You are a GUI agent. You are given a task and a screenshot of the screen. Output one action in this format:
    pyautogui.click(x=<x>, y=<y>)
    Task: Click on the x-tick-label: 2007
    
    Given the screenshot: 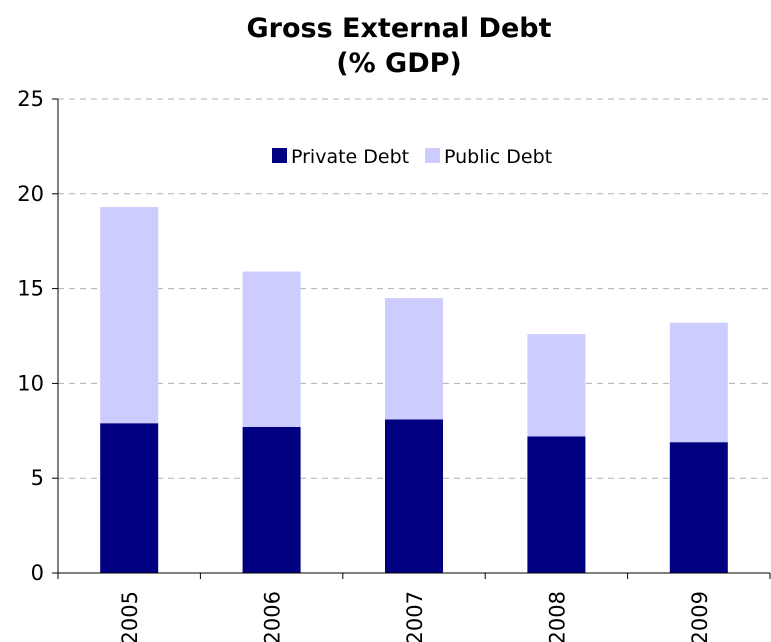 What is the action you would take?
    pyautogui.click(x=415, y=616)
    